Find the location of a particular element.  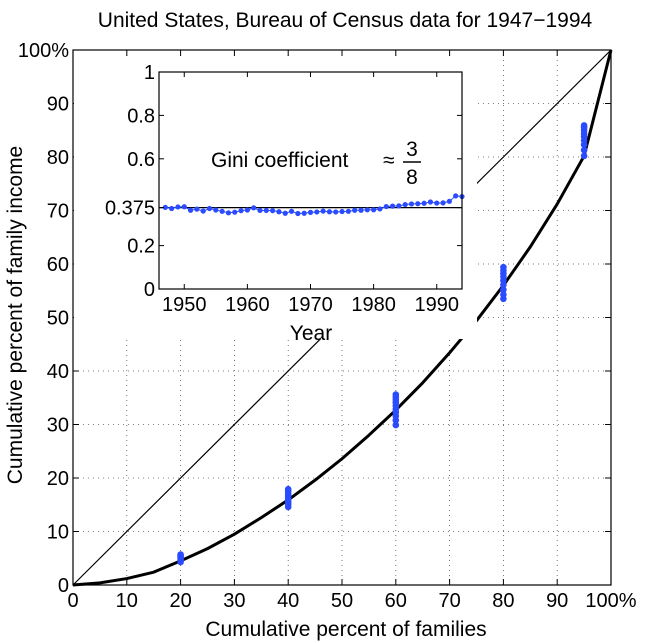

inset-y-tick-label: 0.8 is located at coordinates (141, 116).